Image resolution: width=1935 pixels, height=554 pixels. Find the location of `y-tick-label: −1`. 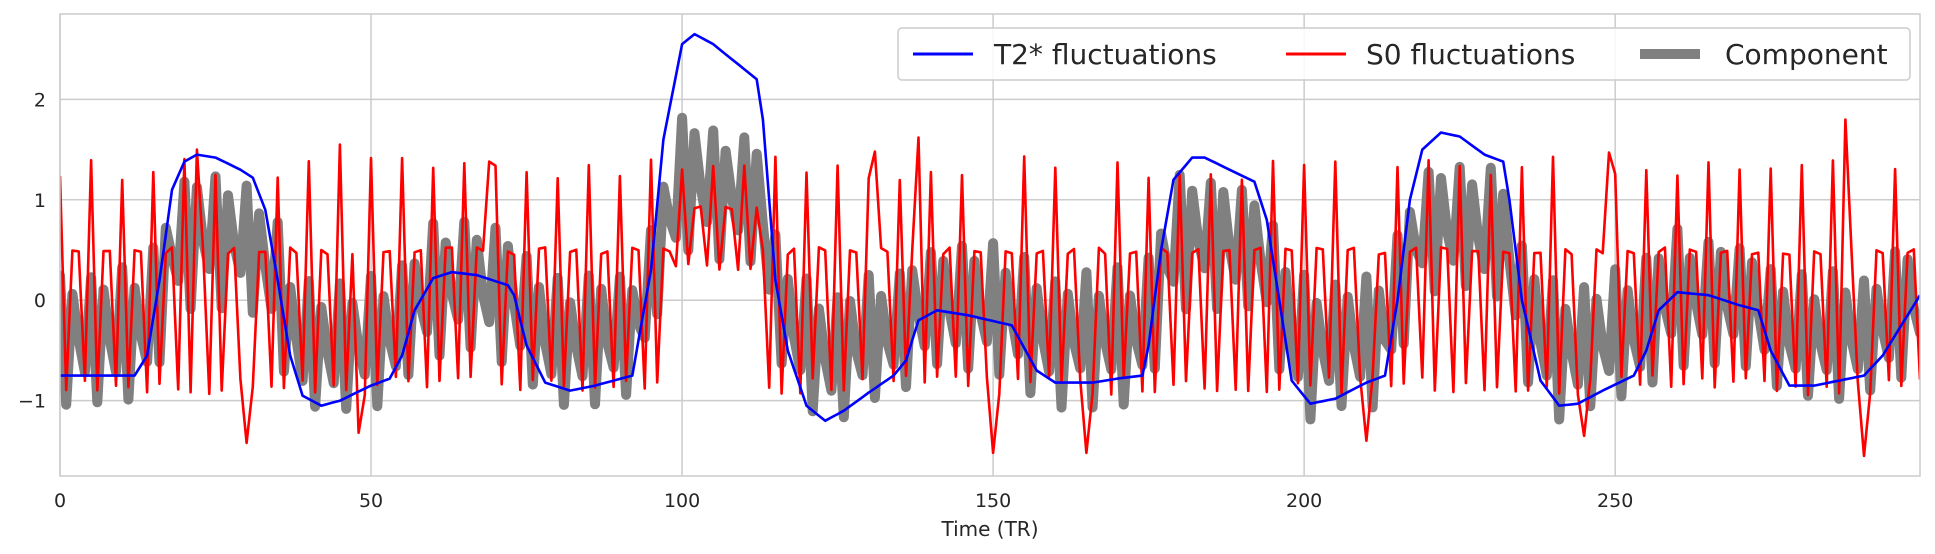

y-tick-label: −1 is located at coordinates (32, 402).